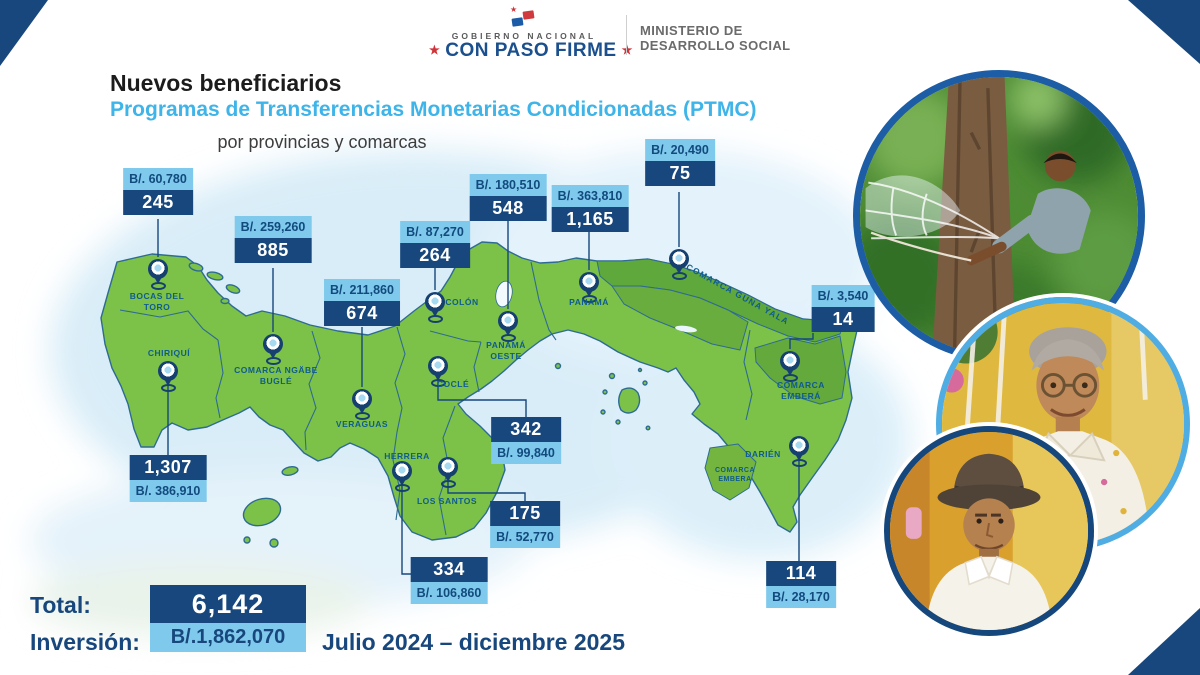 This screenshot has width=1200, height=675. What do you see at coordinates (228, 604) in the screenshot?
I see `total-value-badge: 6,142` at bounding box center [228, 604].